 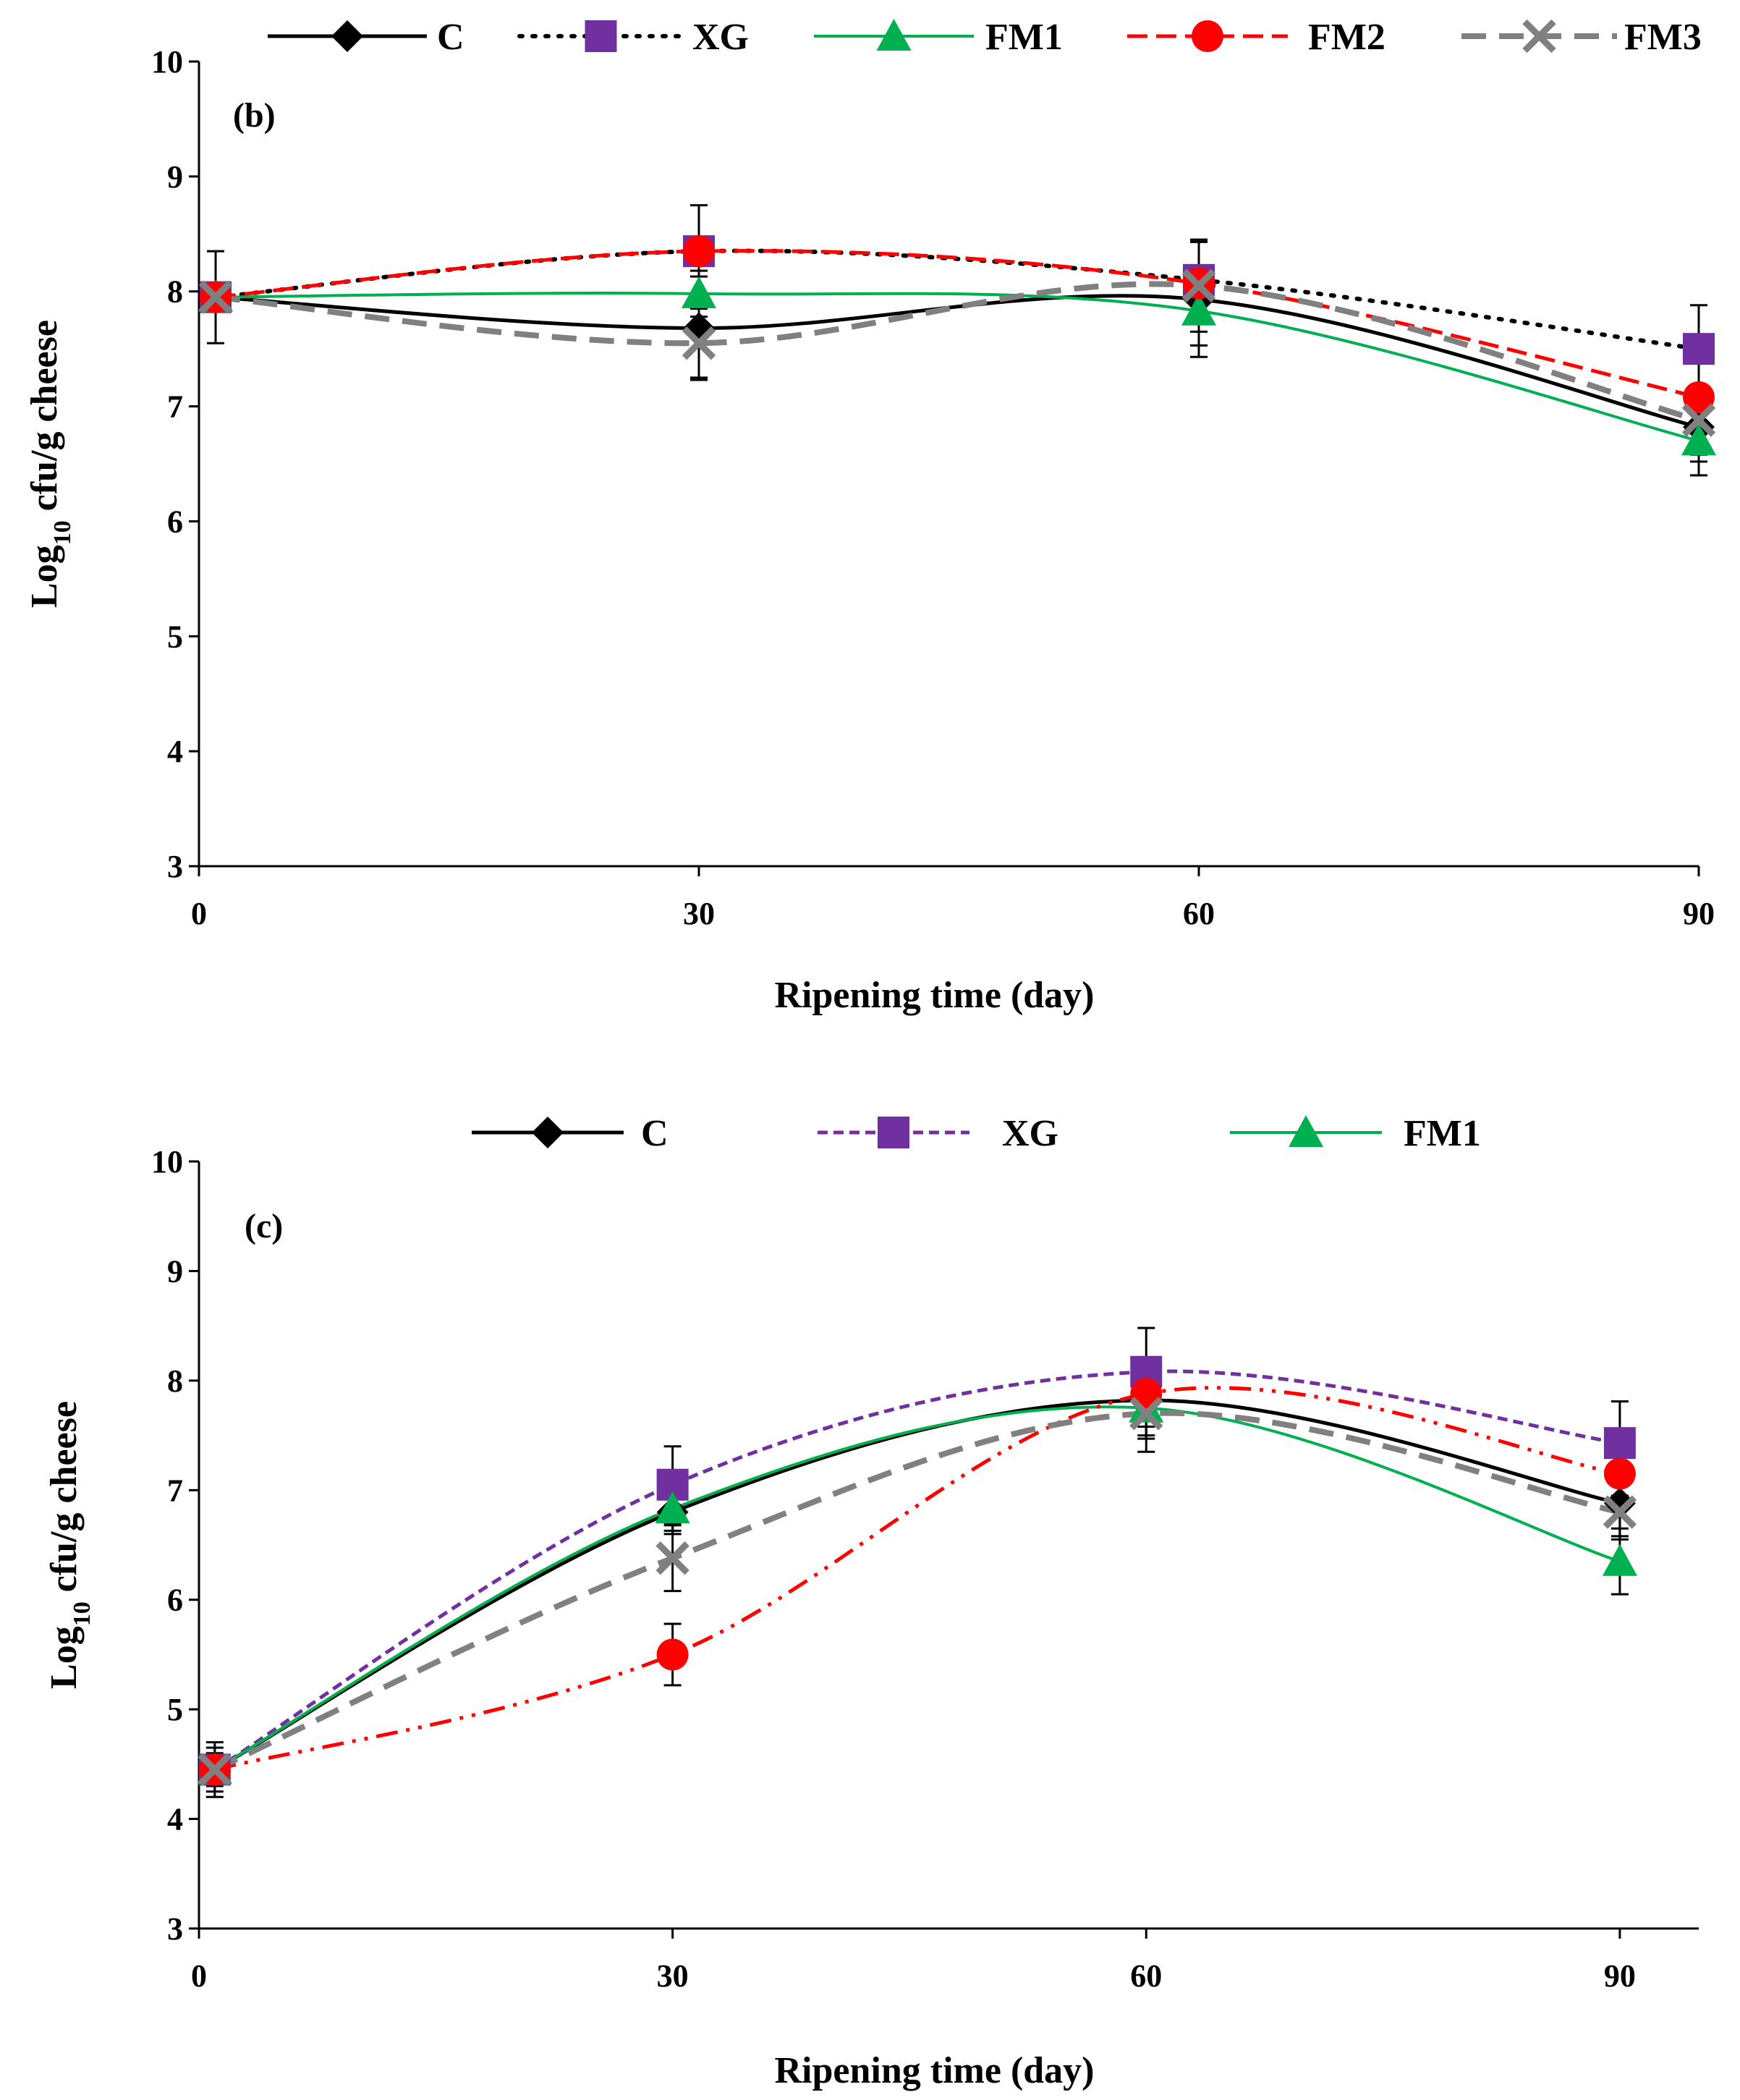 What do you see at coordinates (1256, 38) in the screenshot?
I see `legend-item-fm2: FM2` at bounding box center [1256, 38].